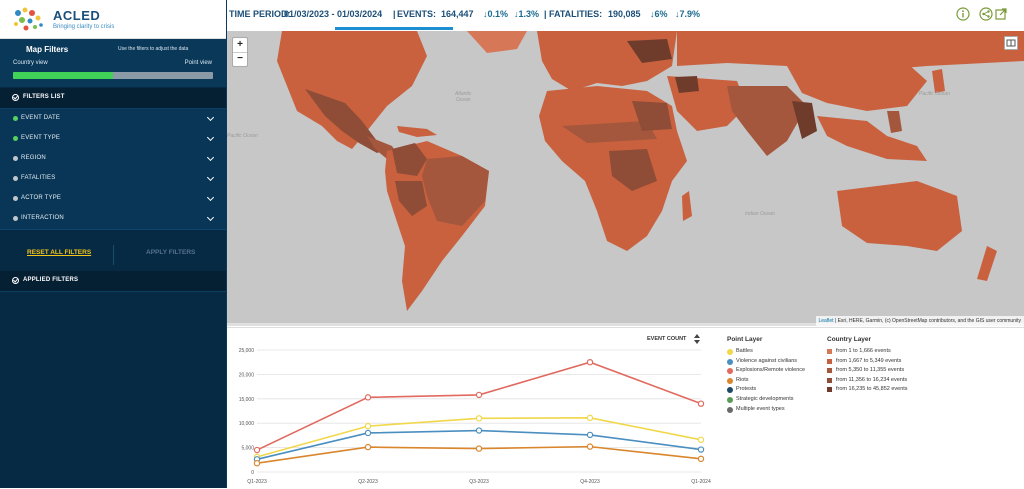 This screenshot has width=1024, height=489. I want to click on country-view-label: Country view, so click(30, 63).